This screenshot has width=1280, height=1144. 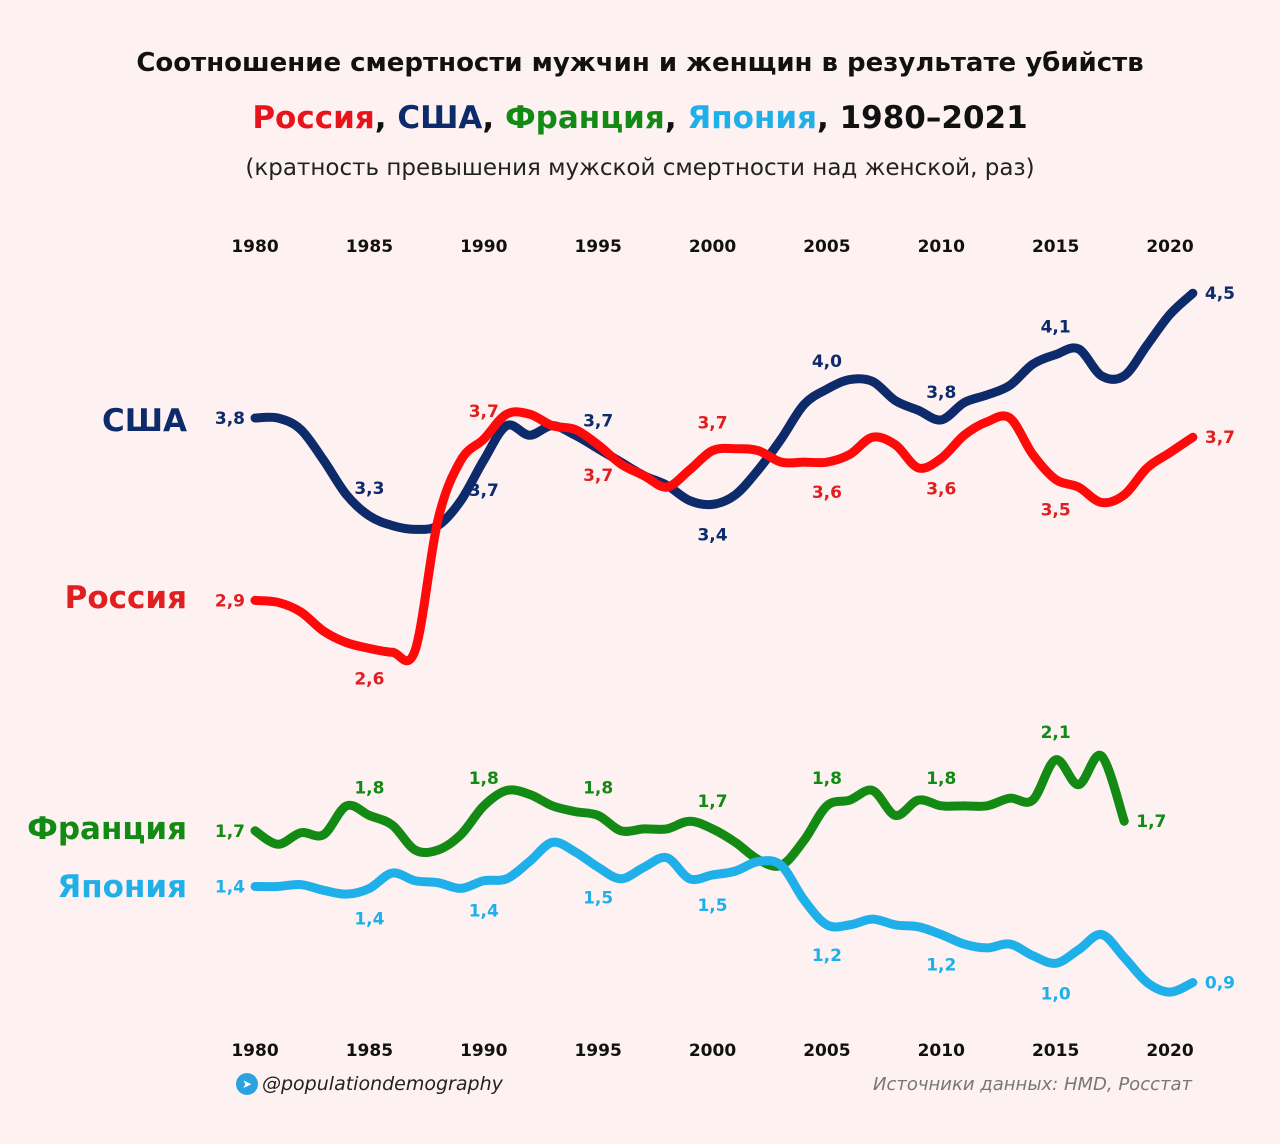 I want to click on x-tick-label-top: 2005, so click(x=826, y=247).